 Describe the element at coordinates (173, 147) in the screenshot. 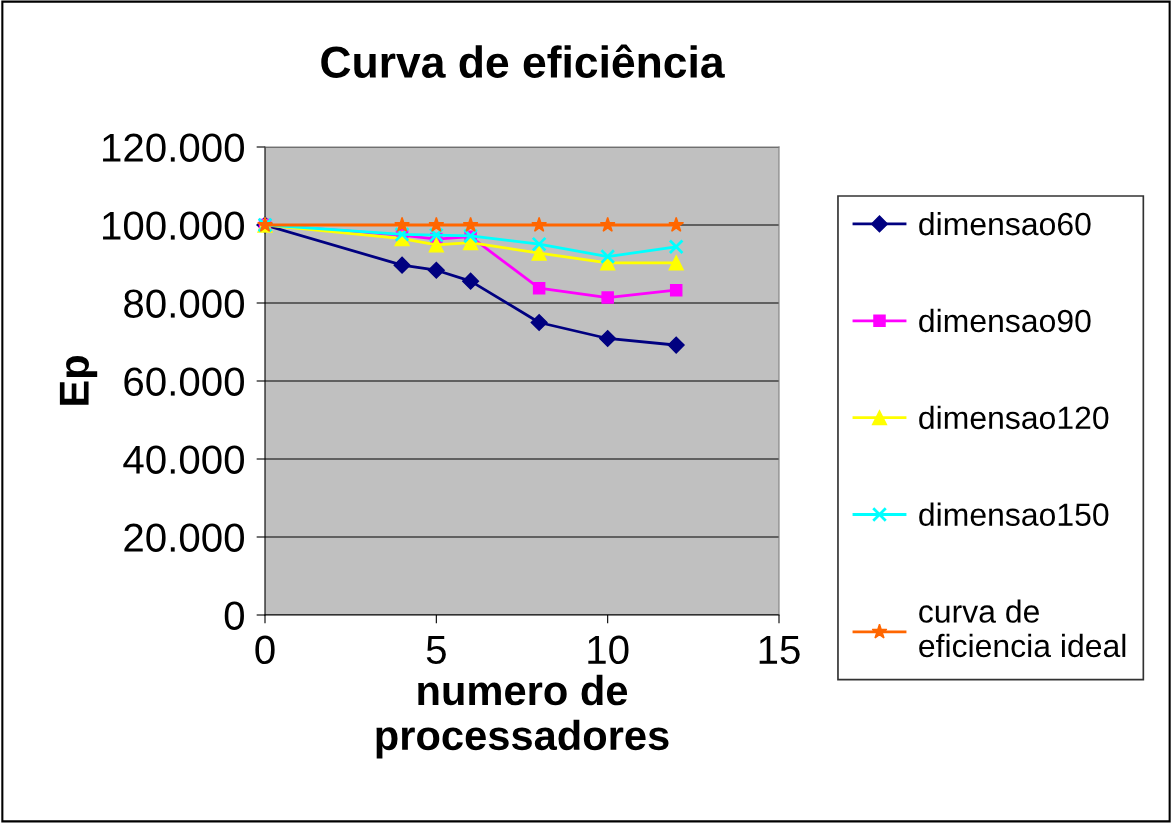

I see `y-tick-label: 120.000` at that location.